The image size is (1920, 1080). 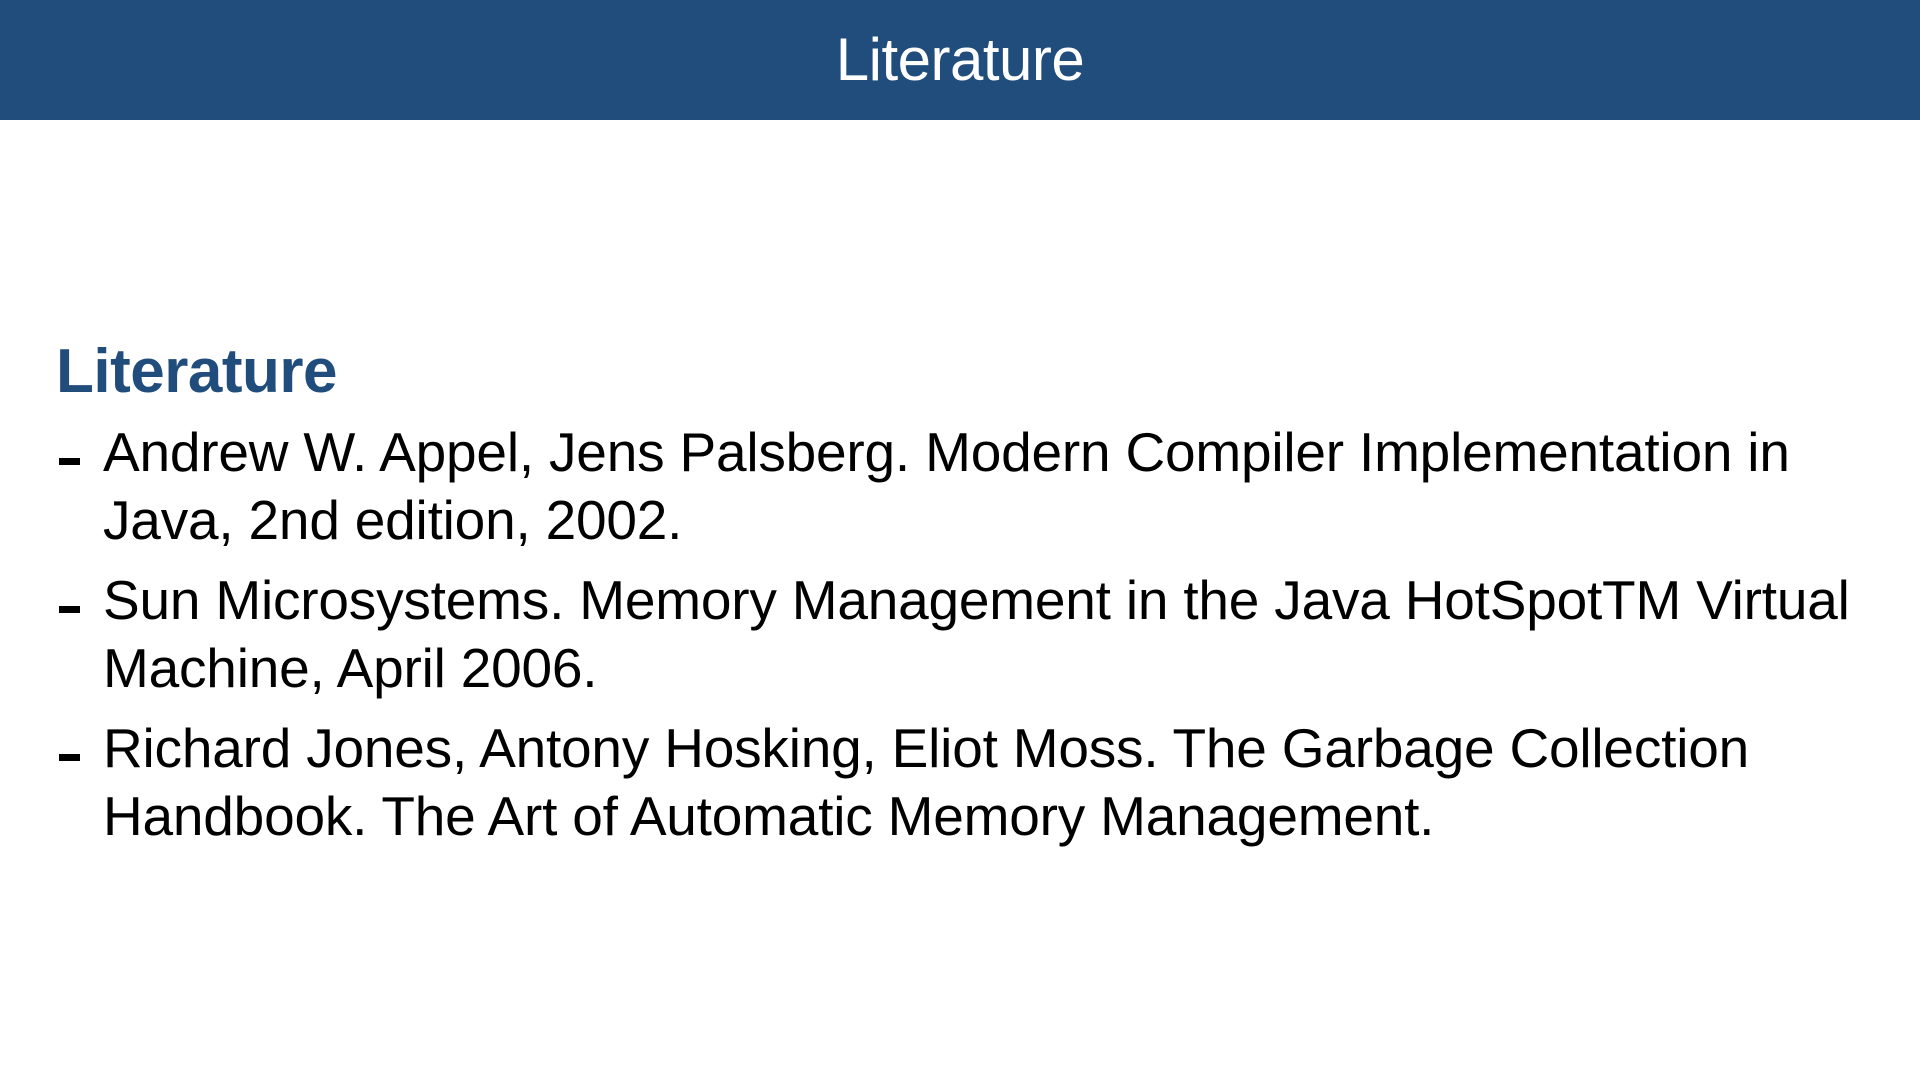 I want to click on slide-title: Literature, so click(x=960, y=59).